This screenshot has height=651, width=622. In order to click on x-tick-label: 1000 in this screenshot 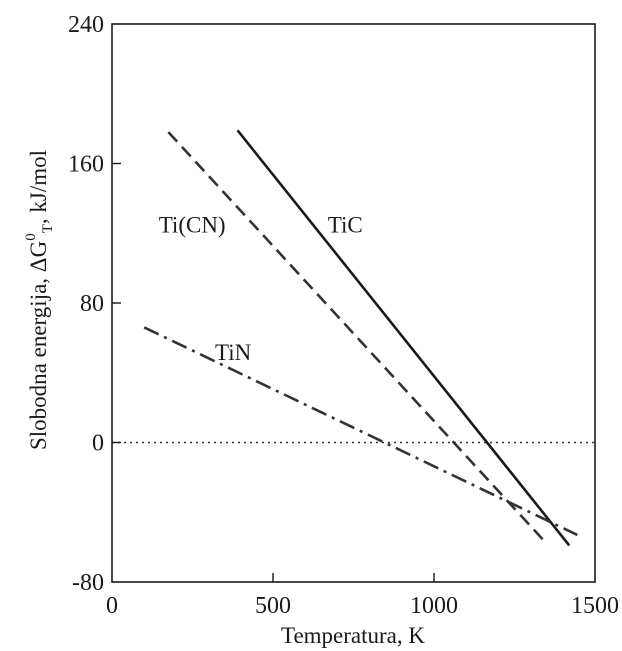, I will do `click(434, 606)`.